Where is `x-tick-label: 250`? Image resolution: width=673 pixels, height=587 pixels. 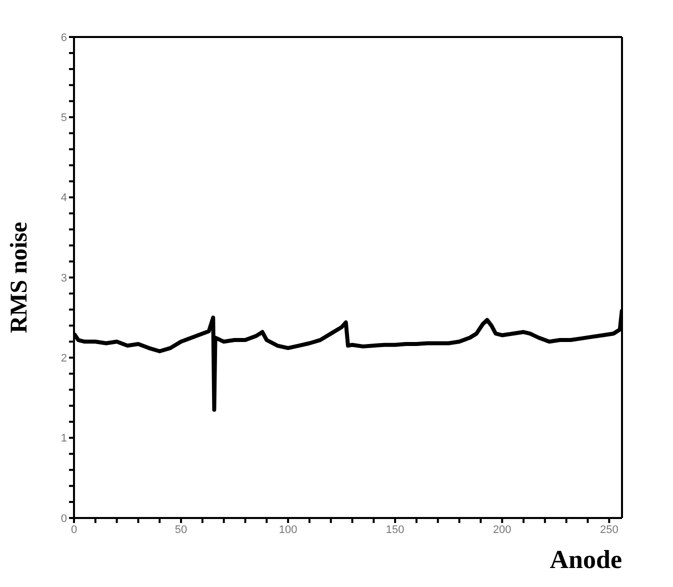
x-tick-label: 250 is located at coordinates (609, 530).